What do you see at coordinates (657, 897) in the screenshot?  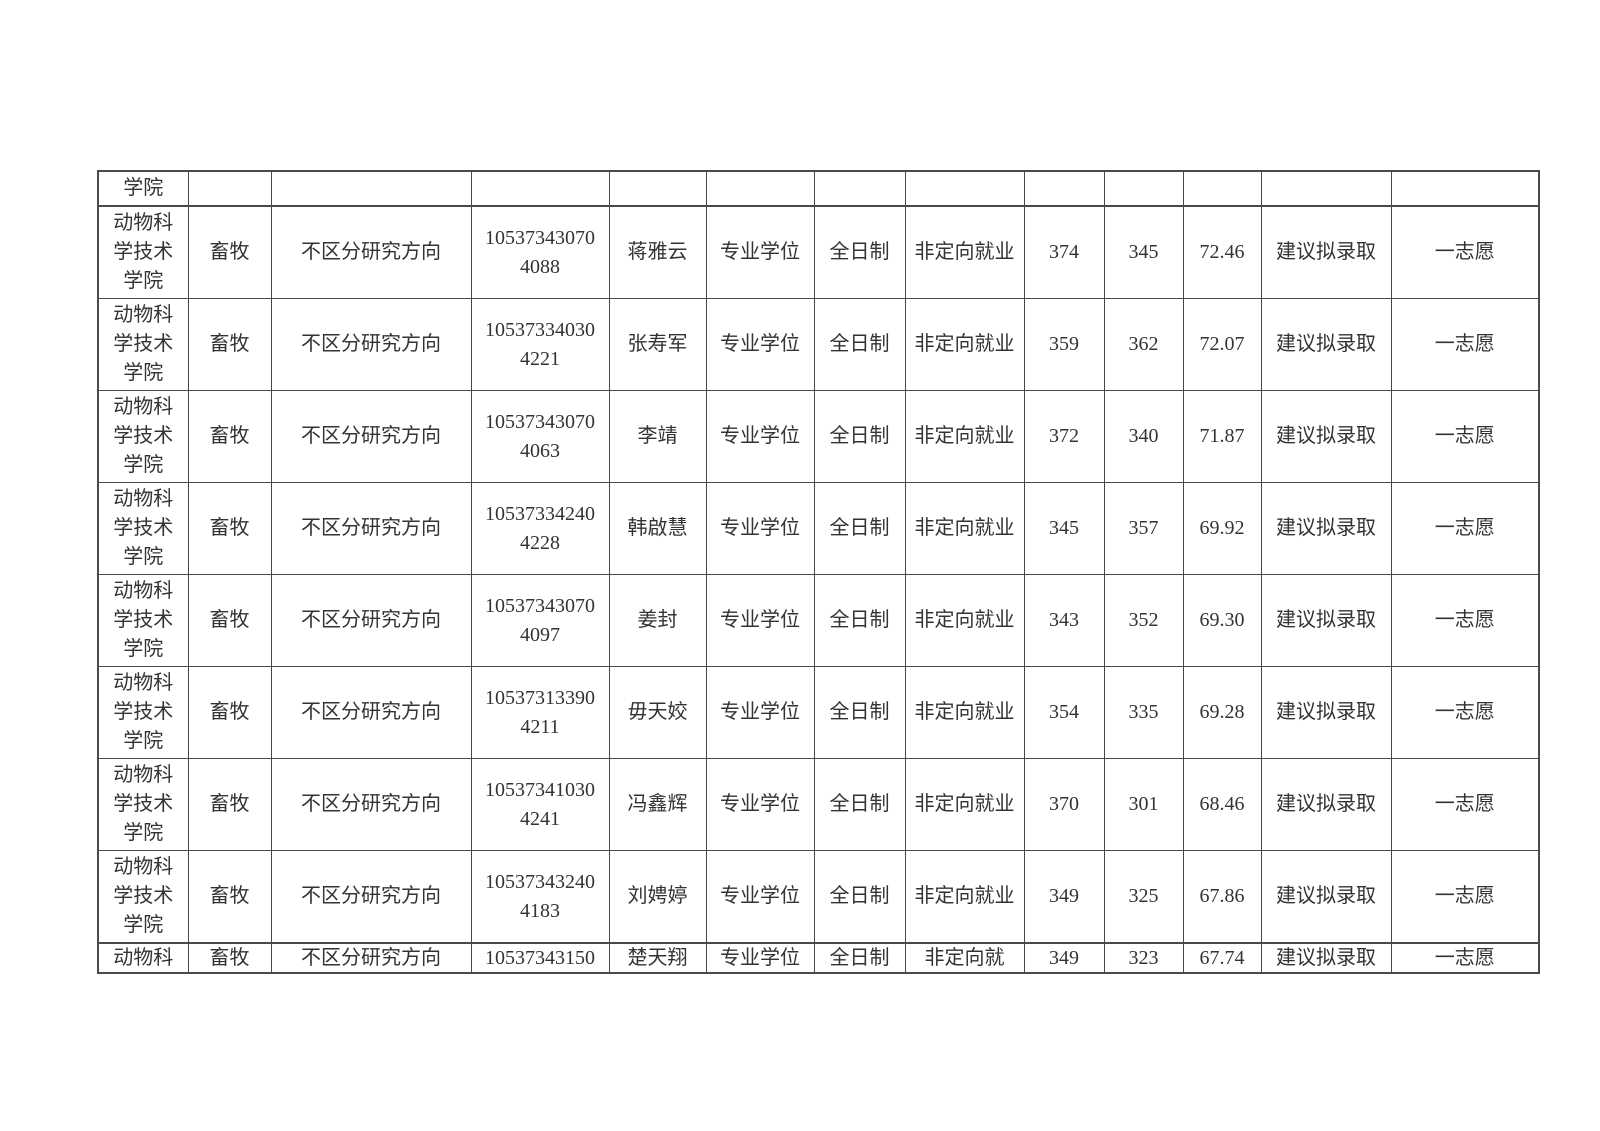 I see `cell-name: 刘娉婷` at bounding box center [657, 897].